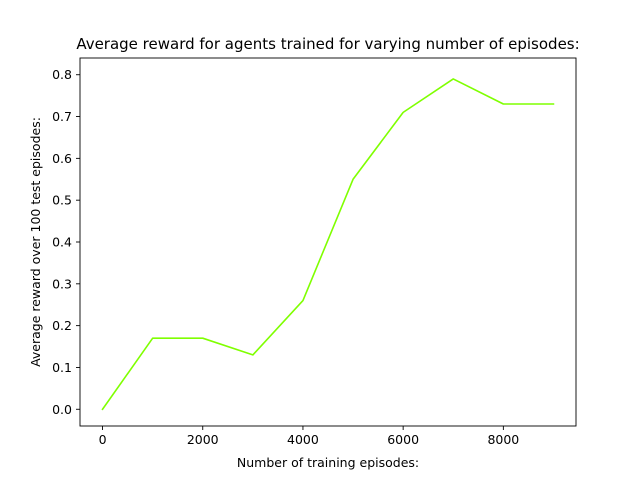  I want to click on x-axis-label: Number of training episodes:, so click(328, 462).